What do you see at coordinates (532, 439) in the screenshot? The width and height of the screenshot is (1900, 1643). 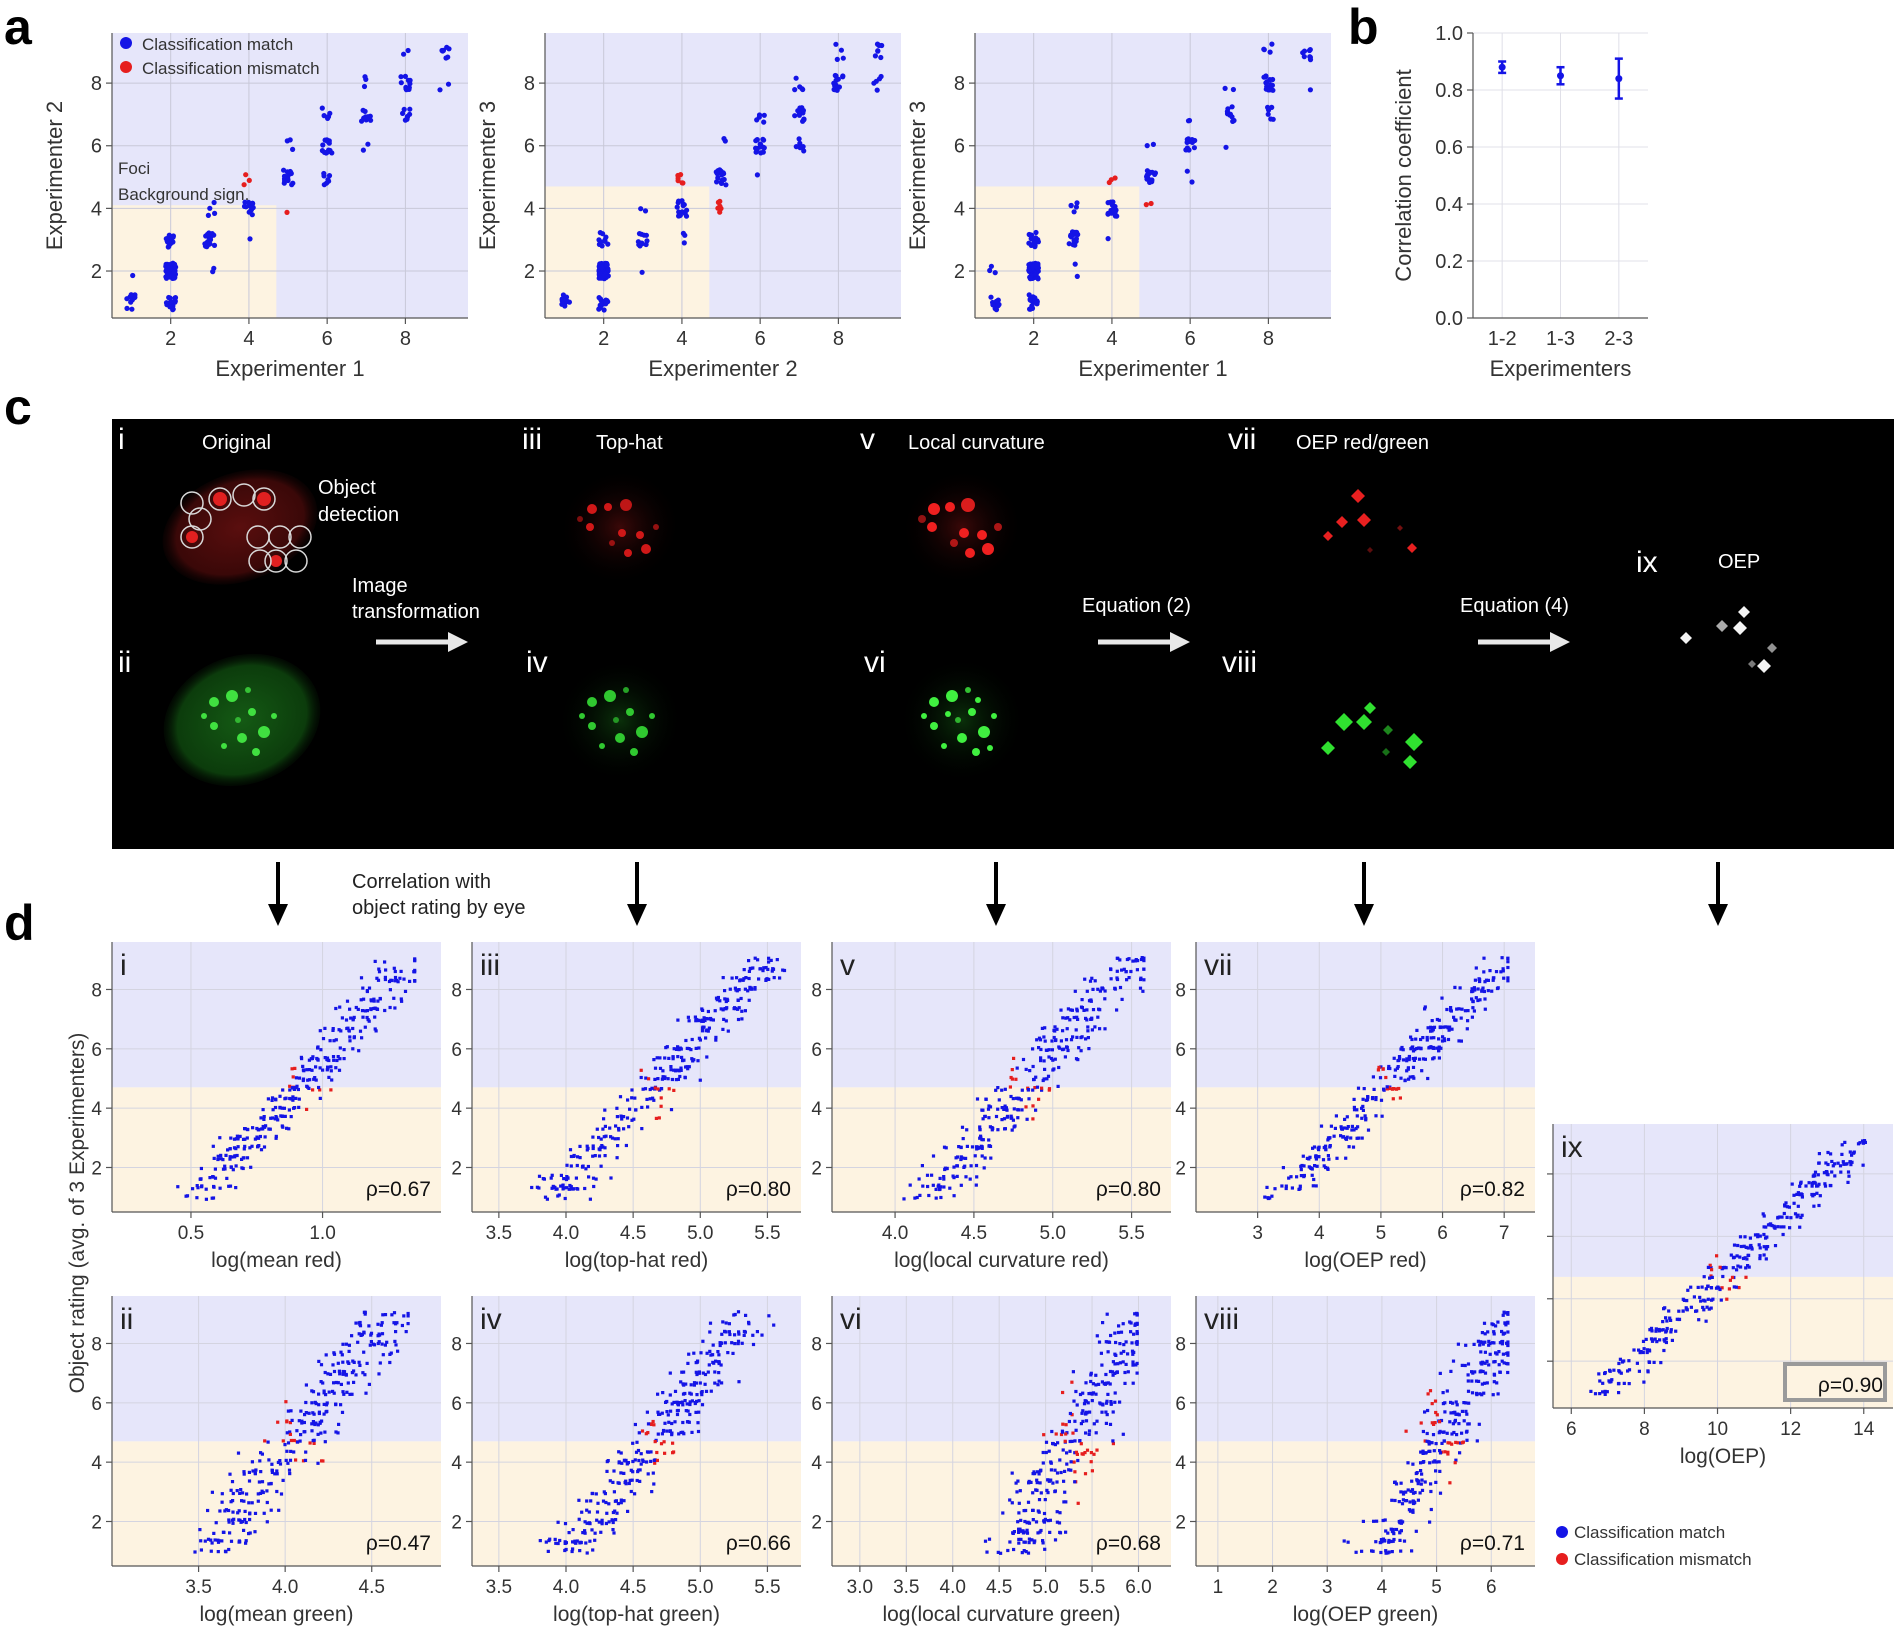 I see `label-iii: iii` at bounding box center [532, 439].